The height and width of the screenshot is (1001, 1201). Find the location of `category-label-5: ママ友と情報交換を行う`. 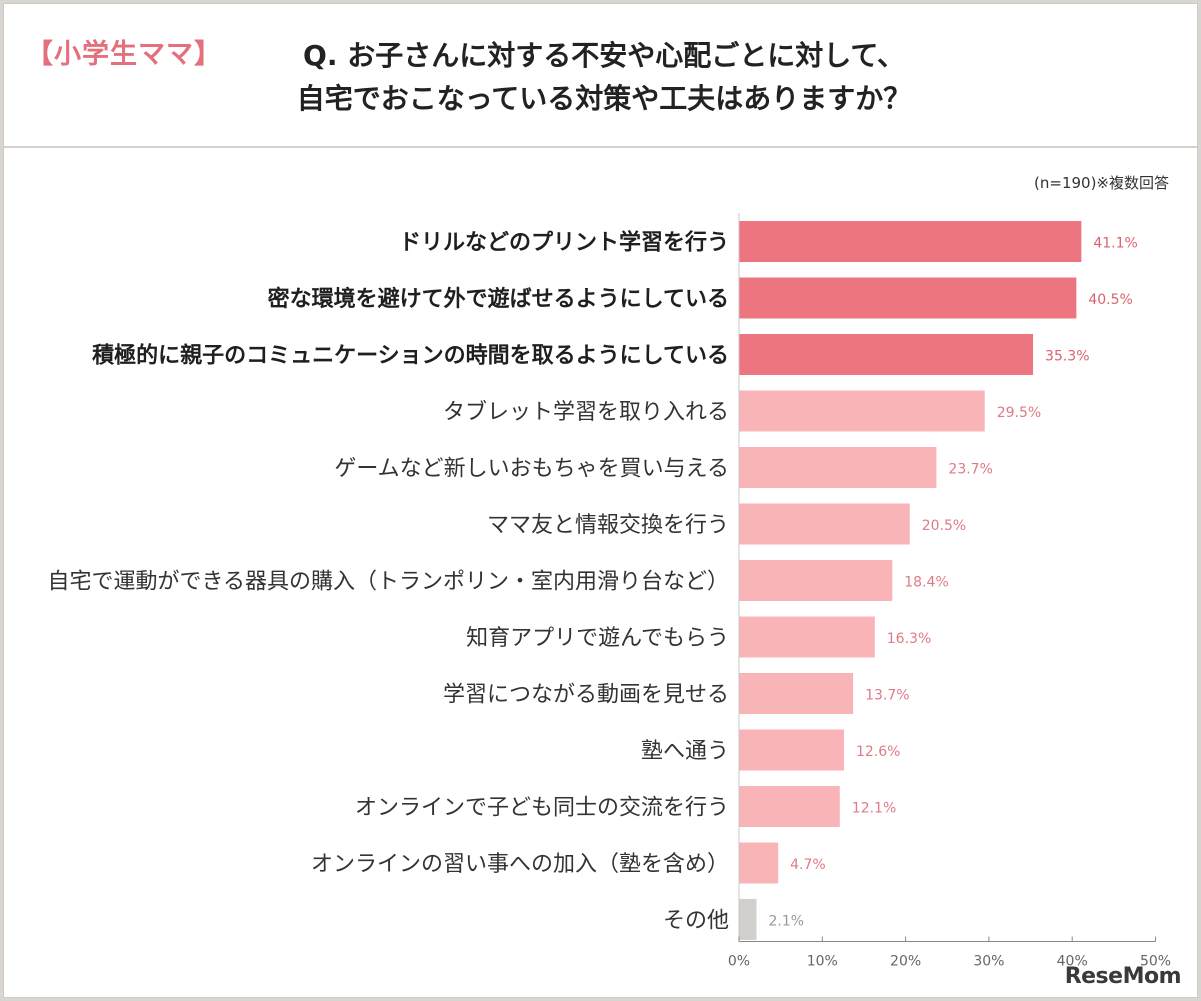

category-label-5: ママ友と情報交換を行う is located at coordinates (608, 525).